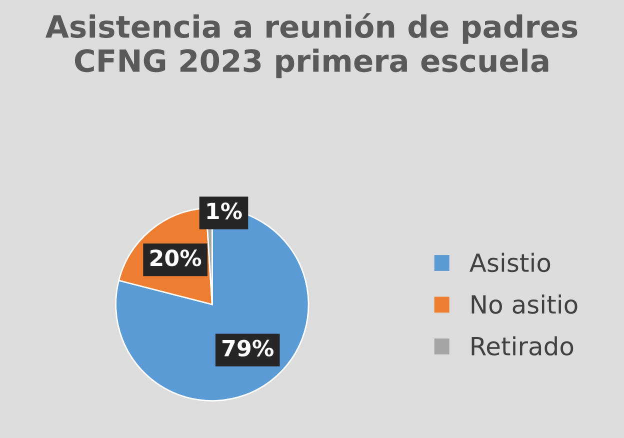 The image size is (624, 438). I want to click on legend-label: Retirado, so click(523, 346).